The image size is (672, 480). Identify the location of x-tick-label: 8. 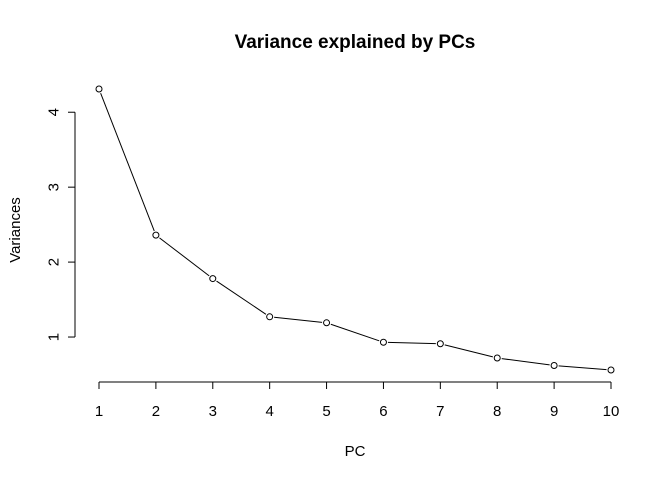
(497, 411).